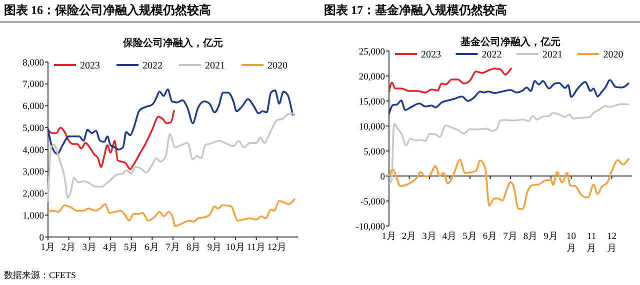 The width and height of the screenshot is (640, 285). What do you see at coordinates (372, 52) in the screenshot?
I see `y-tick-label: 25,000` at bounding box center [372, 52].